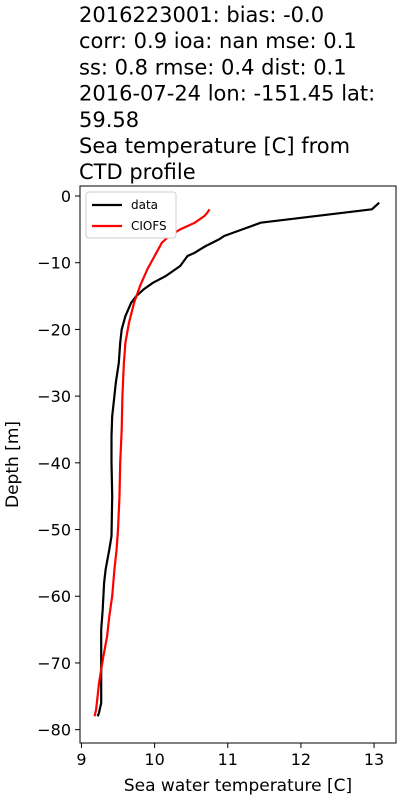 This screenshot has width=400, height=800. Describe the element at coordinates (213, 67) in the screenshot. I see `title-line: ss: 0.8 rmse: 0.4 dist: 0.1` at that location.